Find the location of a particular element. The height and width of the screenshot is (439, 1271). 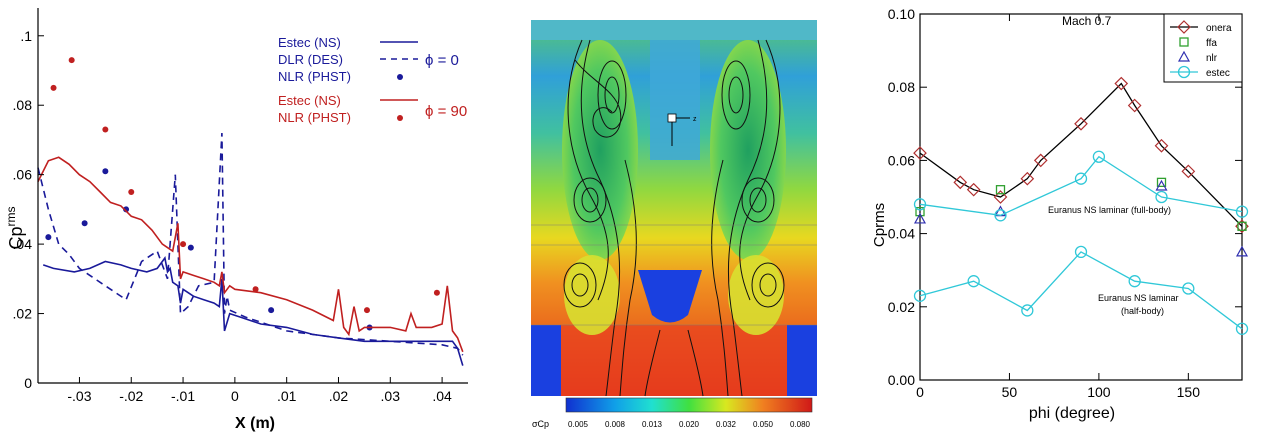

colorbar is located at coordinates (689, 405).